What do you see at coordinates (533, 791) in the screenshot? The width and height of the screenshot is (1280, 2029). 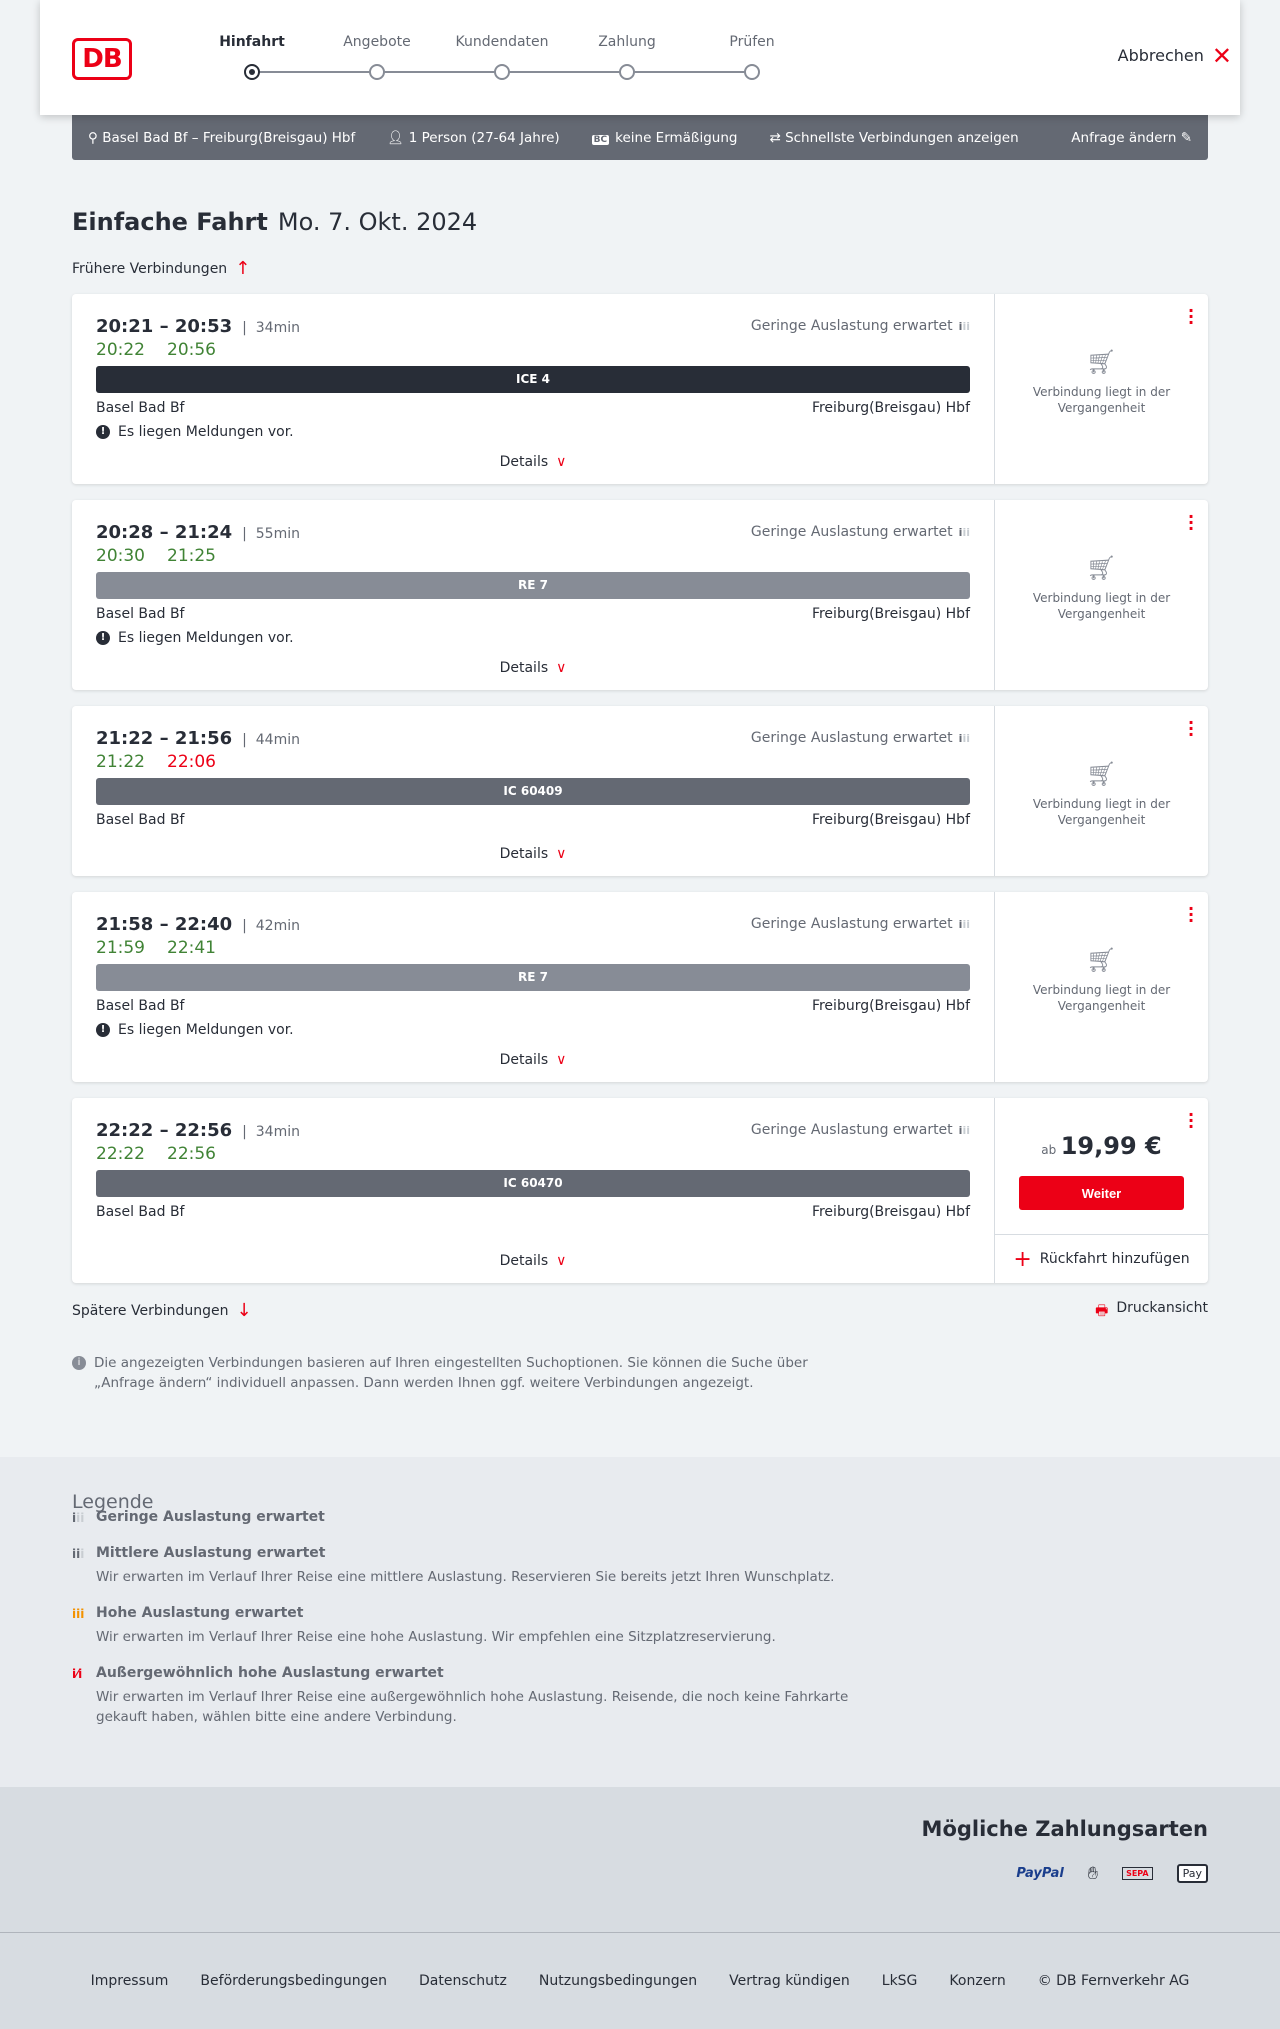 I see `train-bar: IC 60409` at bounding box center [533, 791].